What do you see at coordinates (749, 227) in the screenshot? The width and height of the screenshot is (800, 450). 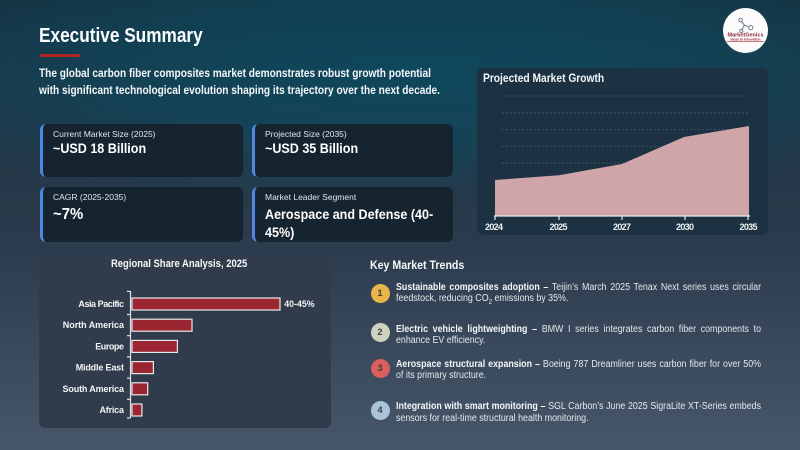 I see `svg-text: 2035` at bounding box center [749, 227].